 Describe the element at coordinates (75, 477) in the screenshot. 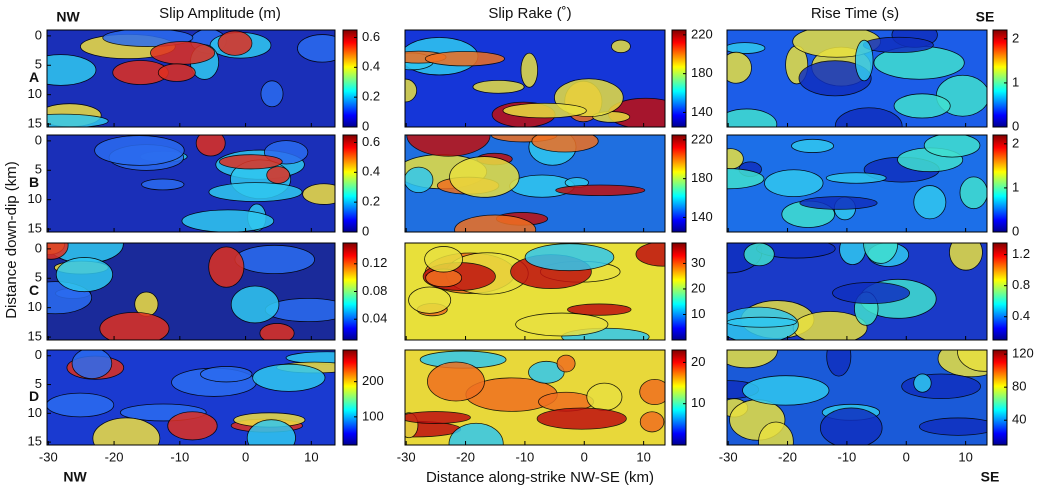

I see `corner-label: NW` at that location.